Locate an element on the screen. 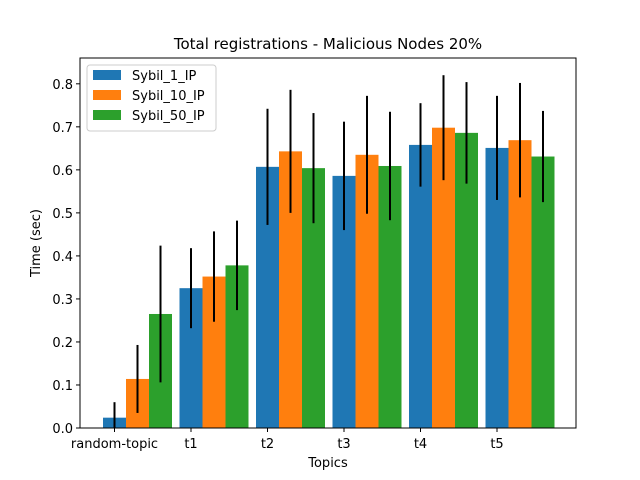 This screenshot has height=480, width=640. legend-label-Sybil_1_IP: Sybil_1_IP is located at coordinates (164, 76).